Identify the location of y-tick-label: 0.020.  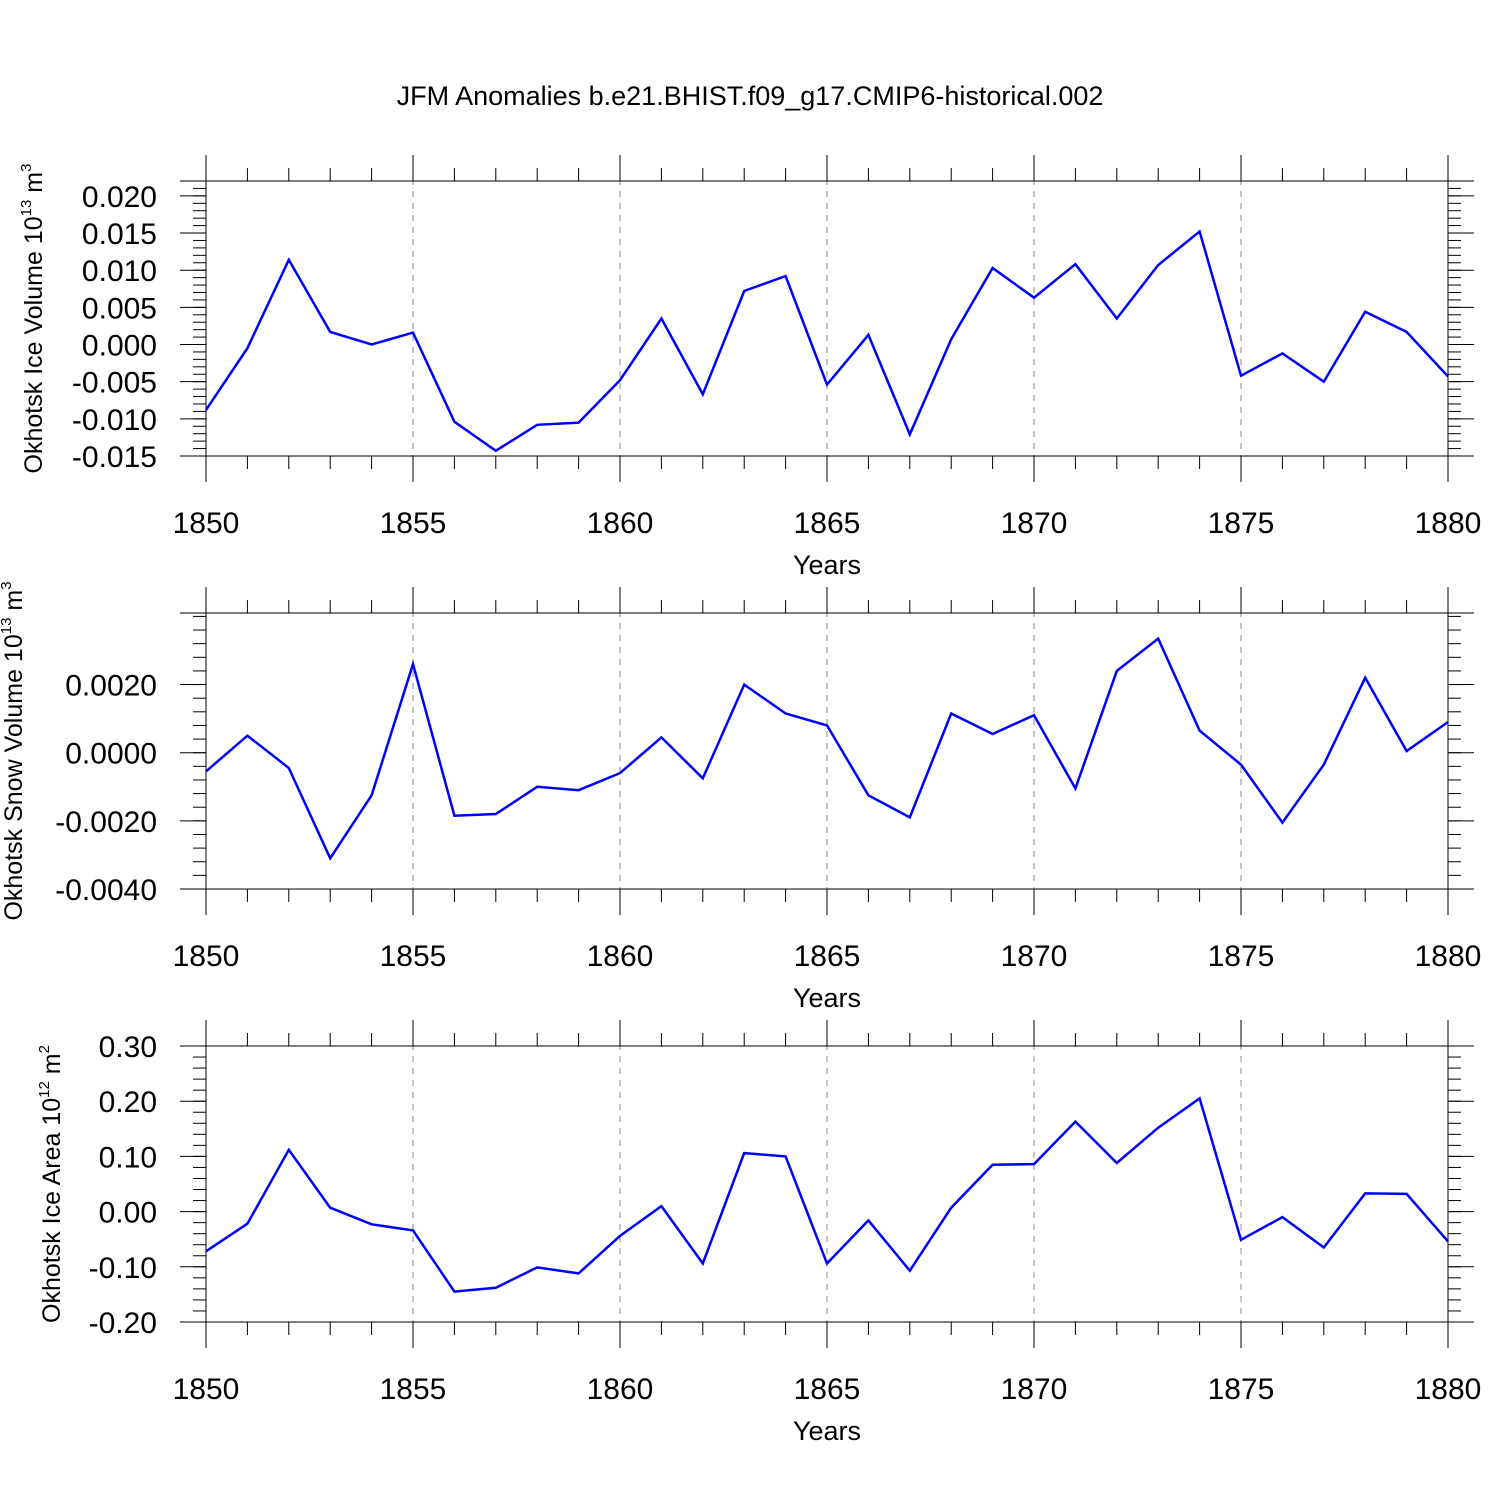
(119, 197).